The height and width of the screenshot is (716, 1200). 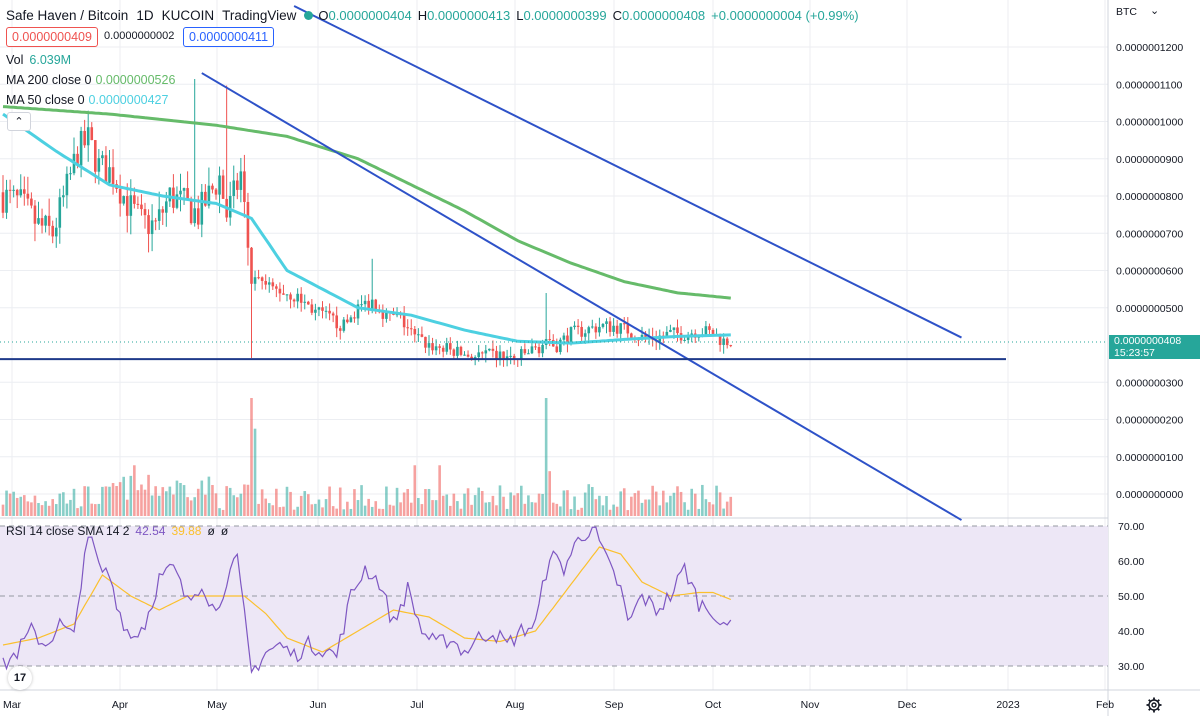 What do you see at coordinates (1149, 495) in the screenshot?
I see `price-tick-label: 0.0000000000` at bounding box center [1149, 495].